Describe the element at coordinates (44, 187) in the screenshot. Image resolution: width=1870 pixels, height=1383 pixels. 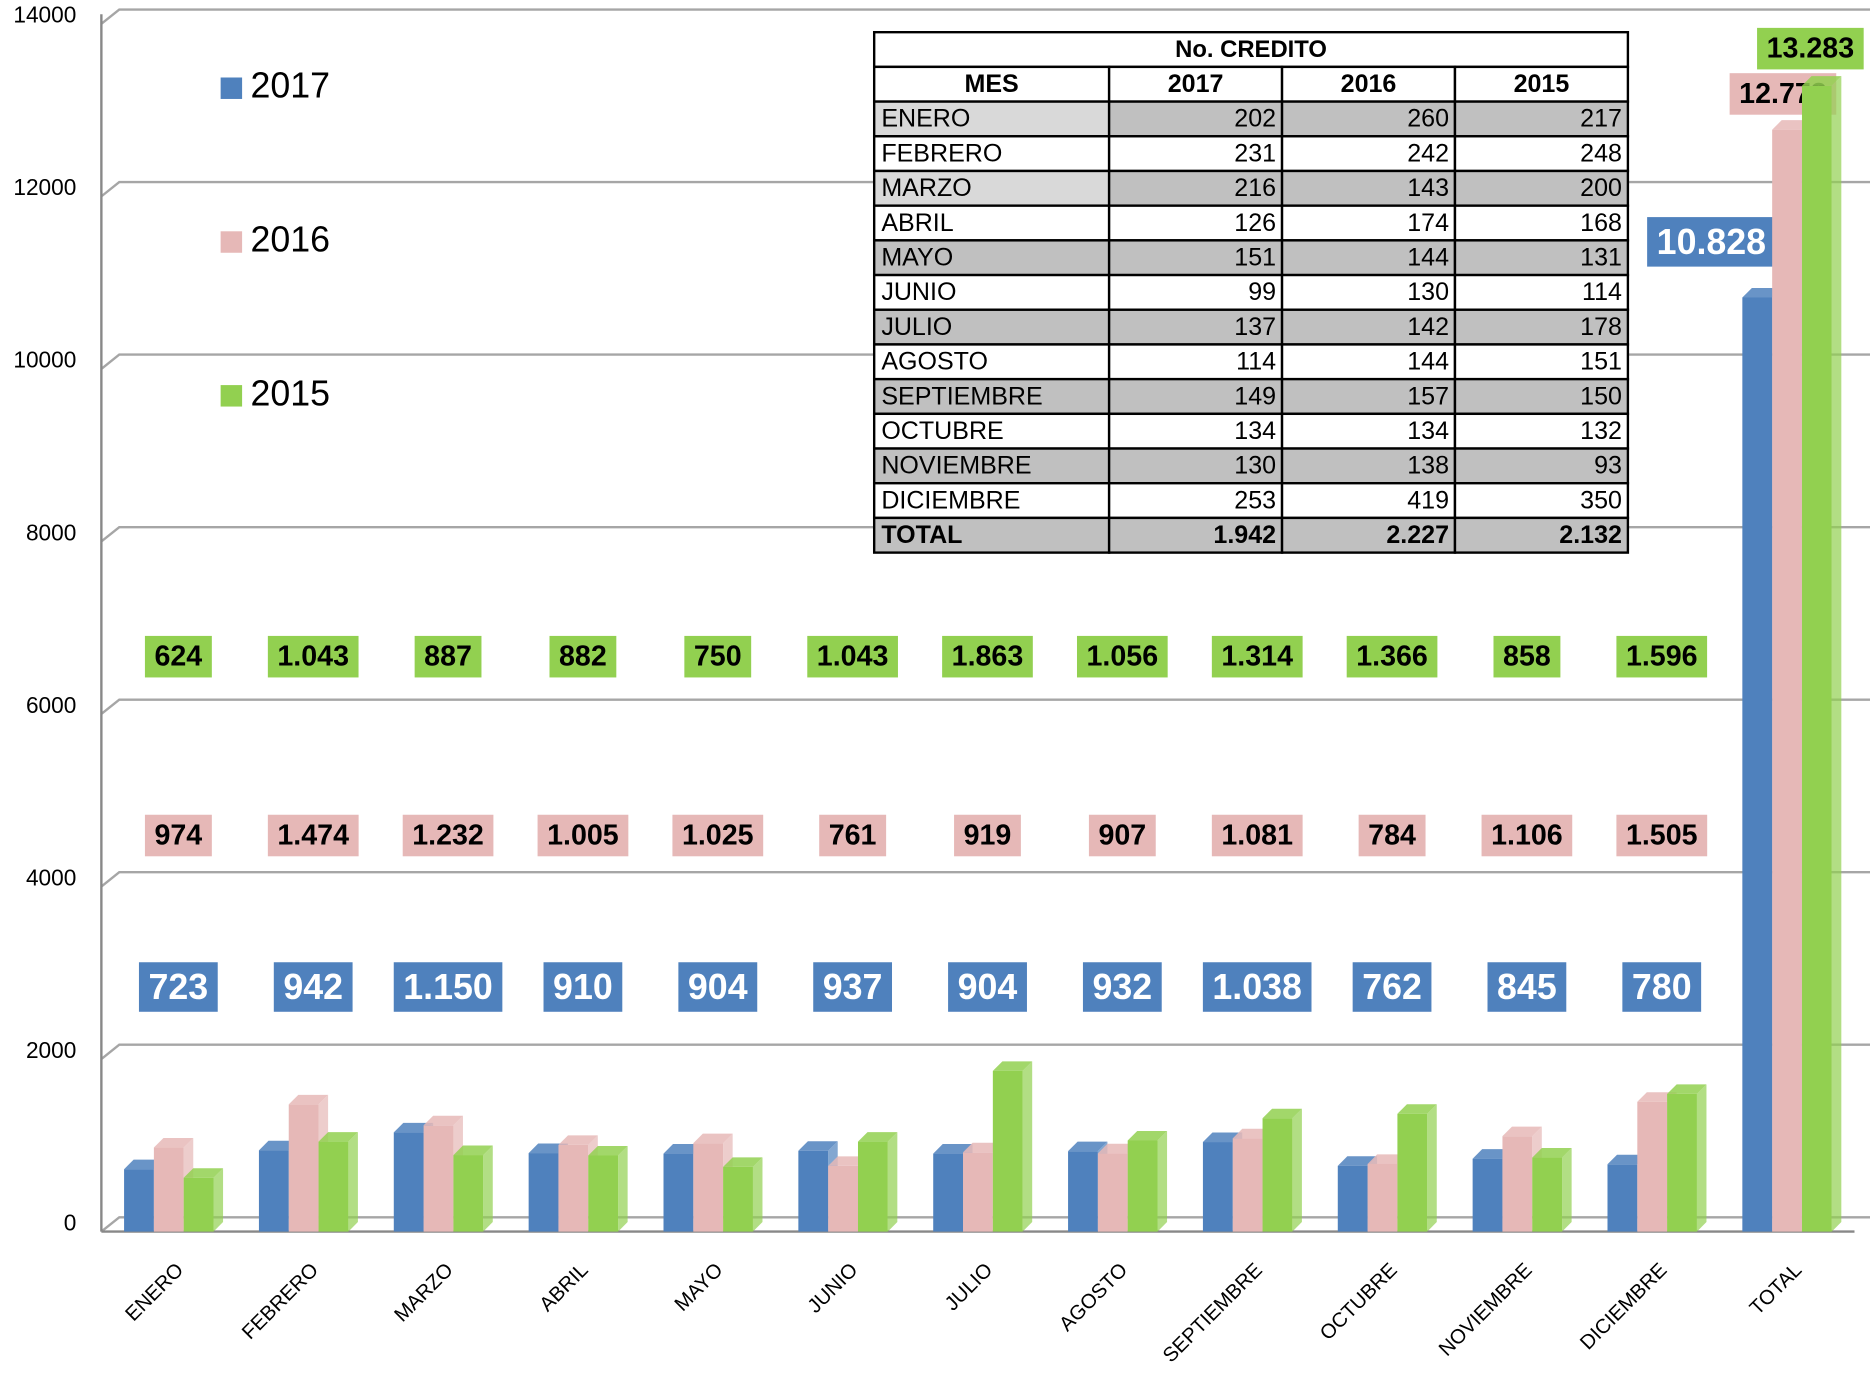
I see `y-tick-label: 12000` at that location.